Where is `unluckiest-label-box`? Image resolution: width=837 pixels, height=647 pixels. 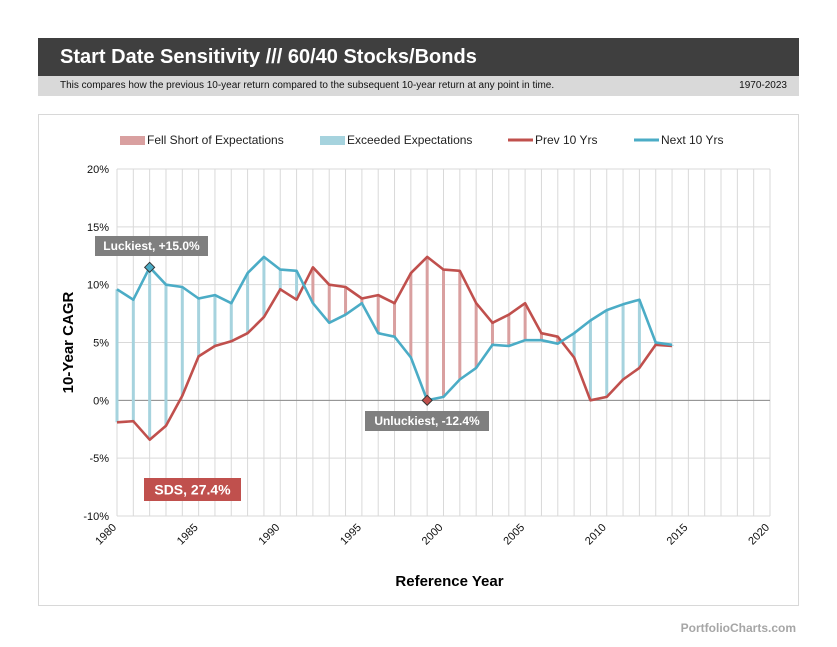 unluckiest-label-box is located at coordinates (427, 421).